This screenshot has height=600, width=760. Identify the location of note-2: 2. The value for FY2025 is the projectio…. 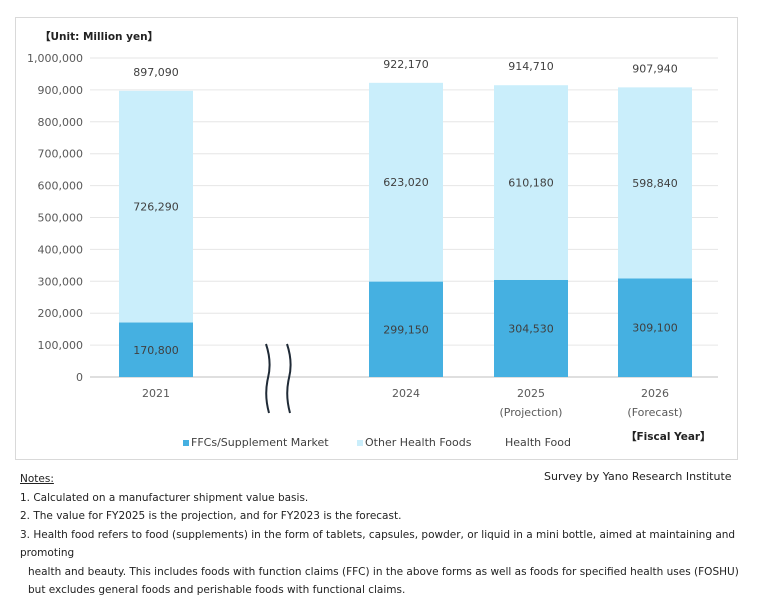
(211, 516).